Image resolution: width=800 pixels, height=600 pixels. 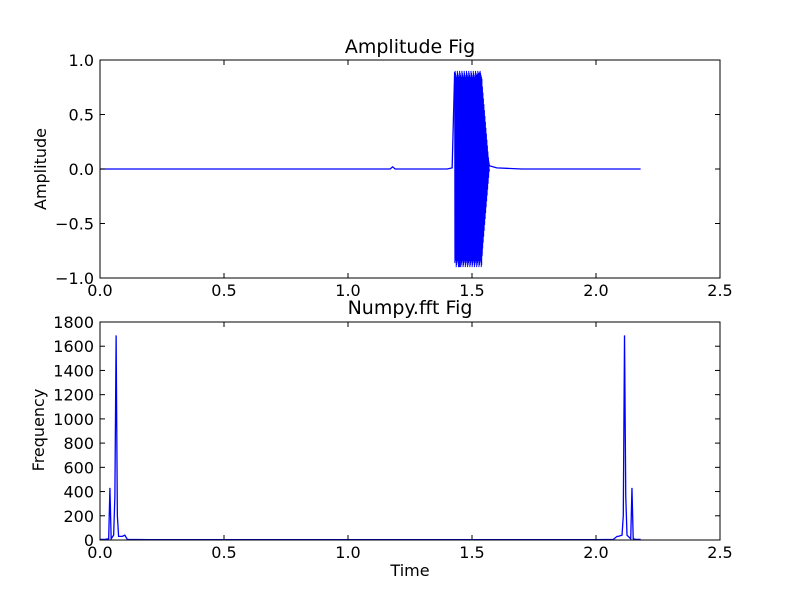 What do you see at coordinates (78, 516) in the screenshot?
I see `y-tick-label: 200` at bounding box center [78, 516].